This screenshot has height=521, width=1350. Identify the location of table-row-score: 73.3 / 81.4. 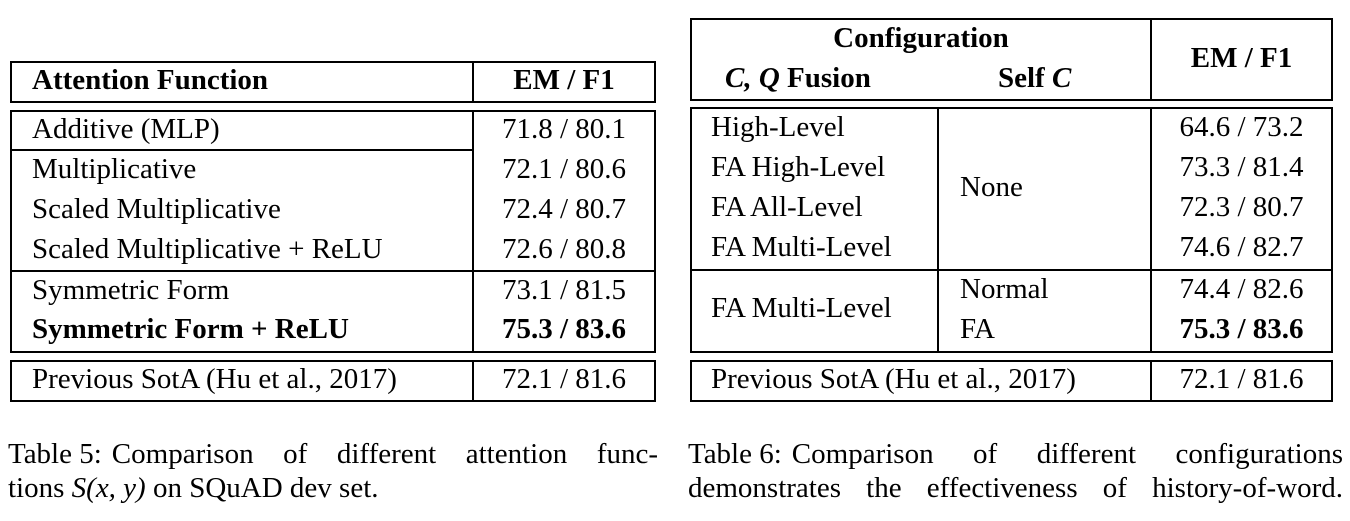
(1241, 167).